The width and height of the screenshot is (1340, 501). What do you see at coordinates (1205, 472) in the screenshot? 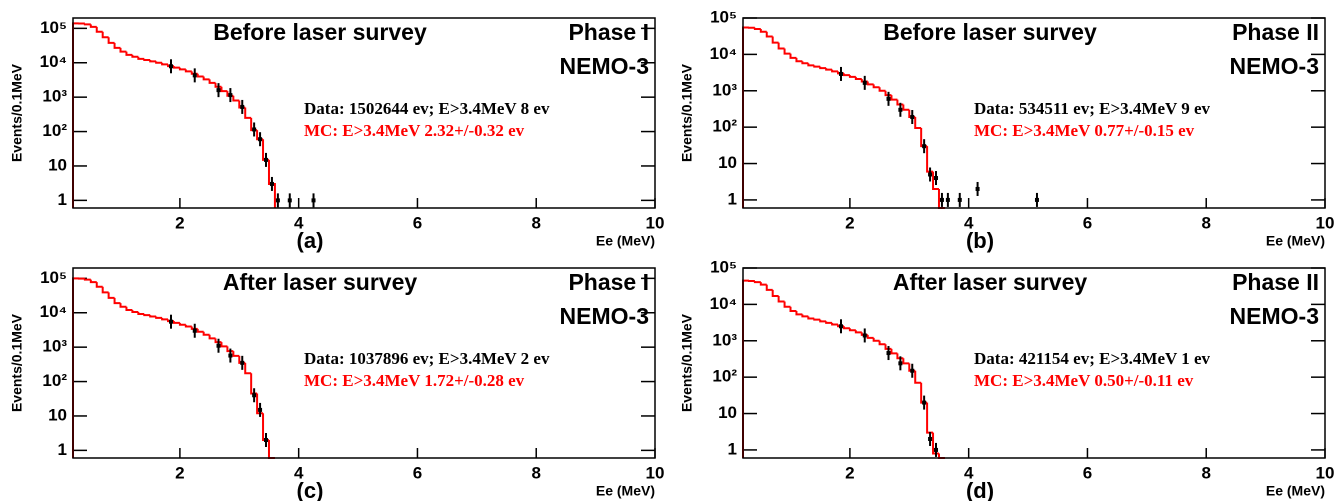
I see `x-tick-label: 8` at bounding box center [1205, 472].